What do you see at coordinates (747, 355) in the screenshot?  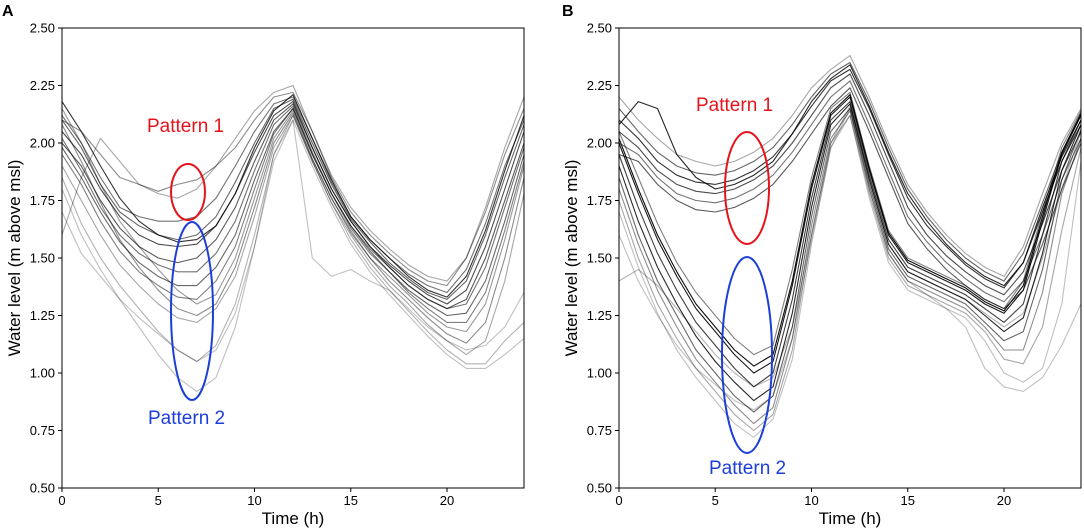 I see `panel-b-pattern-2-ellipse` at bounding box center [747, 355].